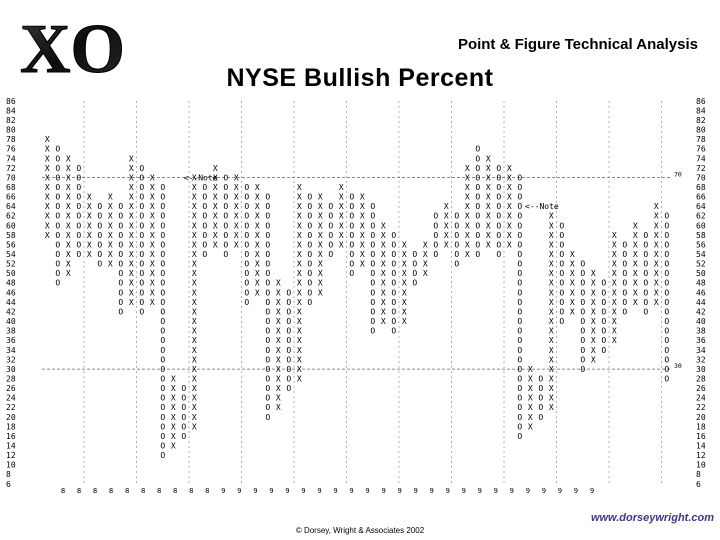 Image resolution: width=720 pixels, height=540 pixels. Describe the element at coordinates (203, 495) in the screenshot. I see `year-label-unit: 9` at that location.